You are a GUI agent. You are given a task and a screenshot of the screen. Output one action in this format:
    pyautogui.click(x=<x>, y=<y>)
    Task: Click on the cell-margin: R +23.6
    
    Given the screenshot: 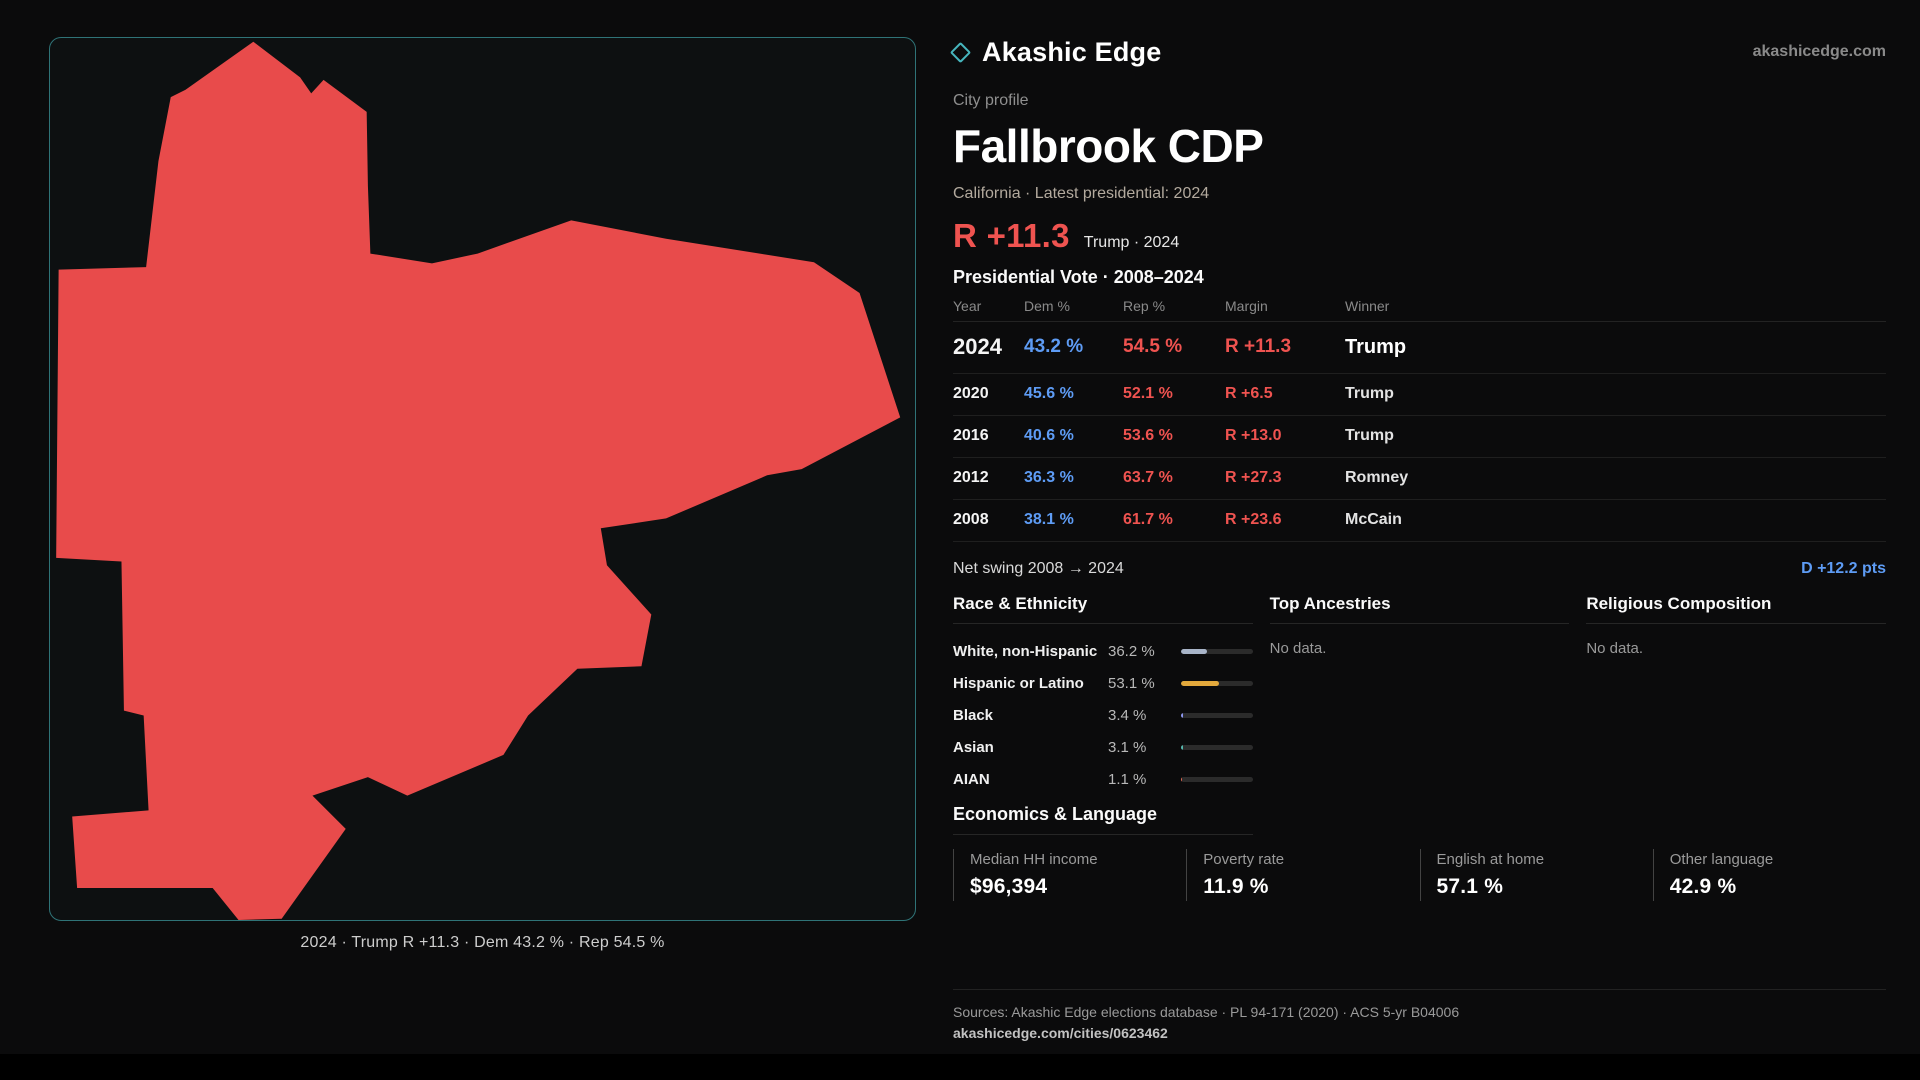 What is the action you would take?
    pyautogui.click(x=1253, y=520)
    